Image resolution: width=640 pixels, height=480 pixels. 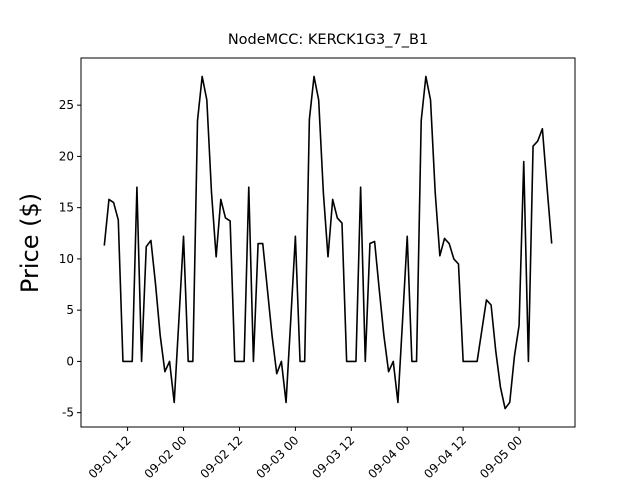 What do you see at coordinates (66, 156) in the screenshot?
I see `y-tick-label: 20` at bounding box center [66, 156].